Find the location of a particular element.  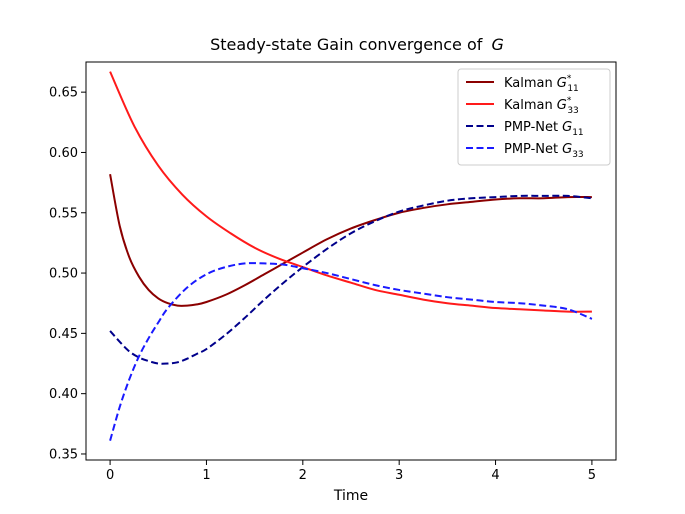

x-axis-title: Time is located at coordinates (350, 496).